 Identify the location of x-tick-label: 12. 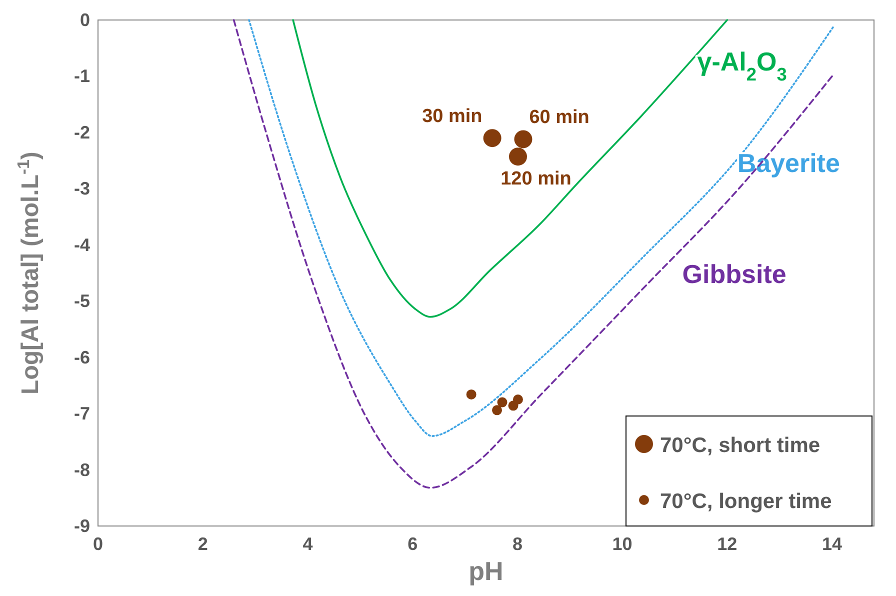
(727, 544).